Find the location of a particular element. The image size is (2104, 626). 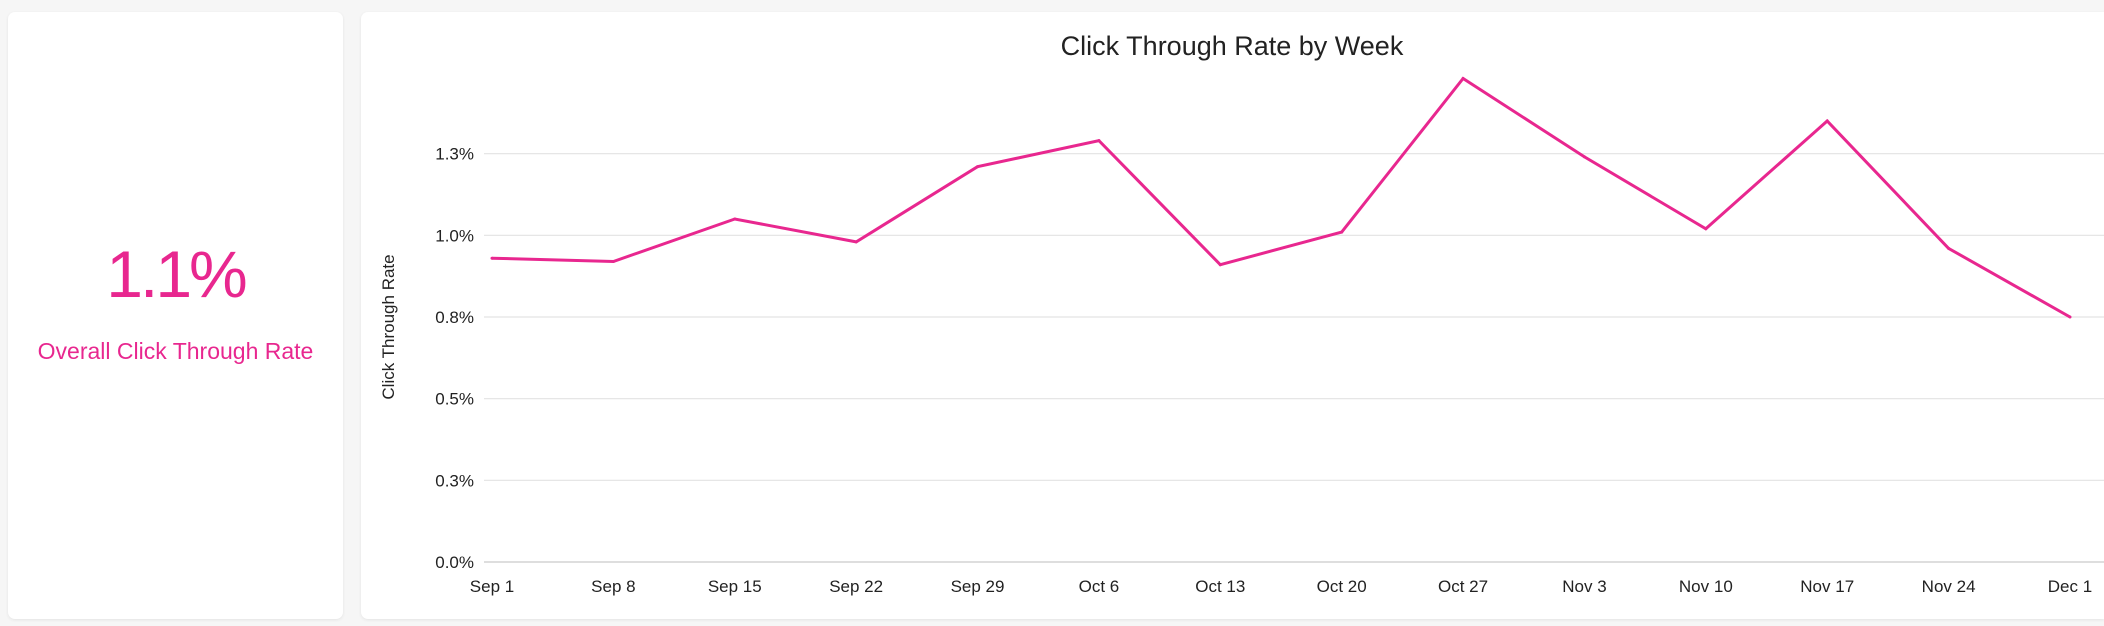

x-tick-label: Oct 20 is located at coordinates (1342, 586).